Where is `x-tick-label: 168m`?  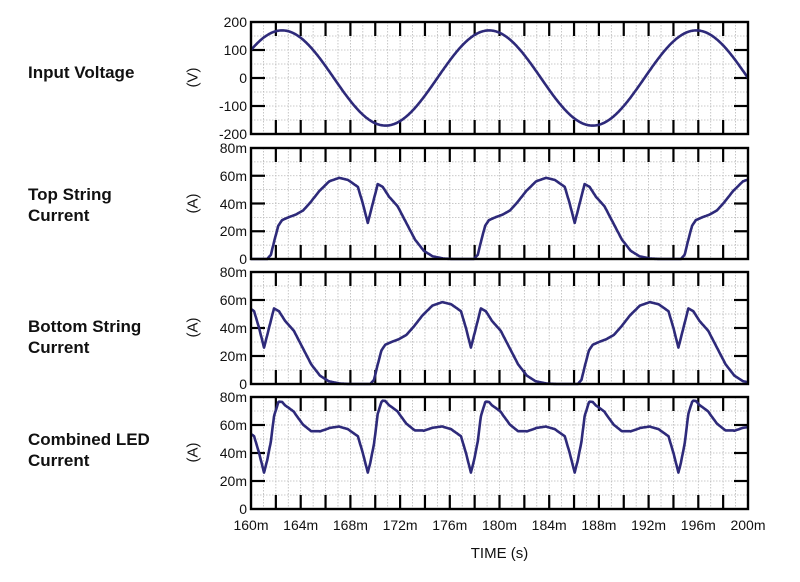
x-tick-label: 168m is located at coordinates (350, 525).